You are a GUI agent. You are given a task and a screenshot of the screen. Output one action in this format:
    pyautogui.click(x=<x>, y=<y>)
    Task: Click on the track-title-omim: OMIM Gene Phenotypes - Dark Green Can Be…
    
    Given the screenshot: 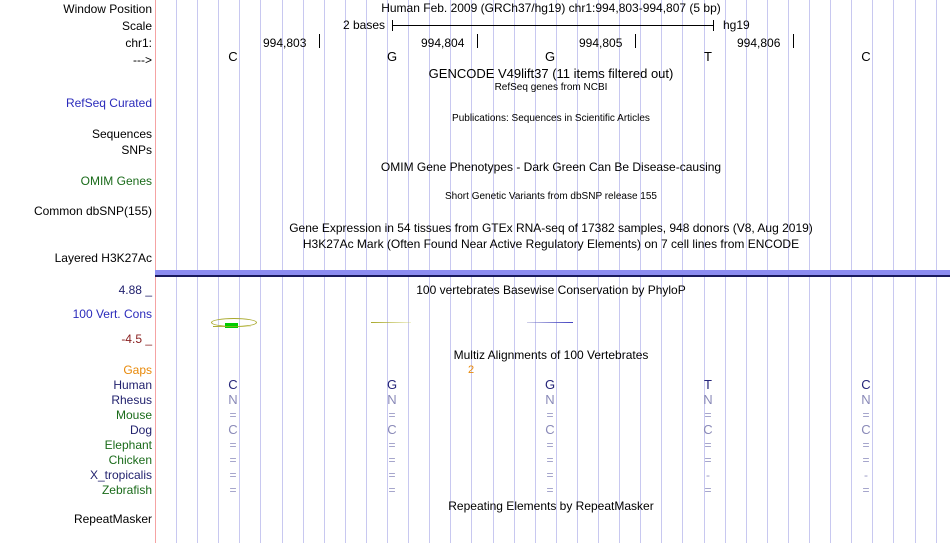 What is the action you would take?
    pyautogui.click(x=551, y=167)
    